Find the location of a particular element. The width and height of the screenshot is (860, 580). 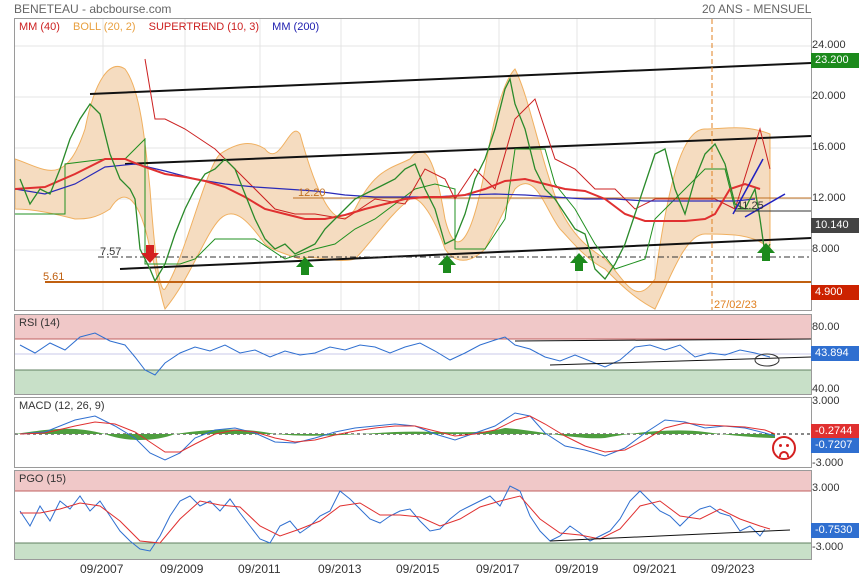

legend-supertrend: SUPERTREND (10, 3) is located at coordinates (204, 27).